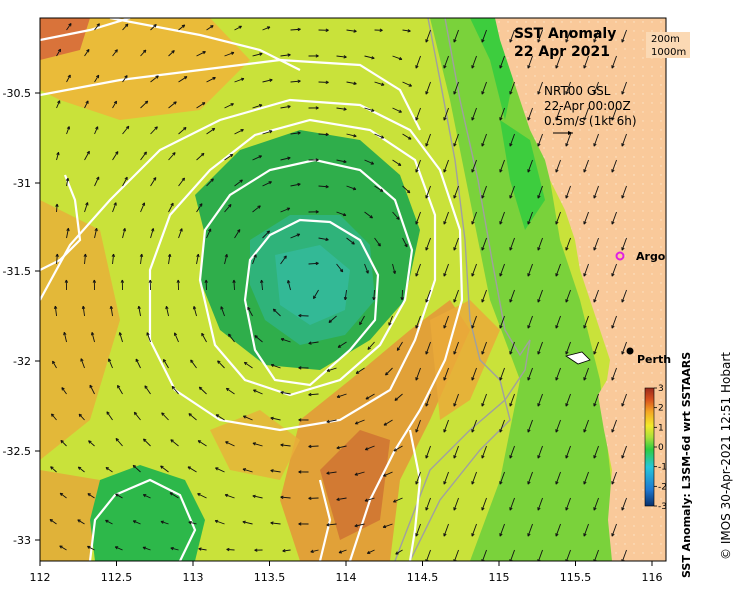  What do you see at coordinates (661, 409) in the screenshot?
I see `colorbar-tick-label: 2` at bounding box center [661, 409].